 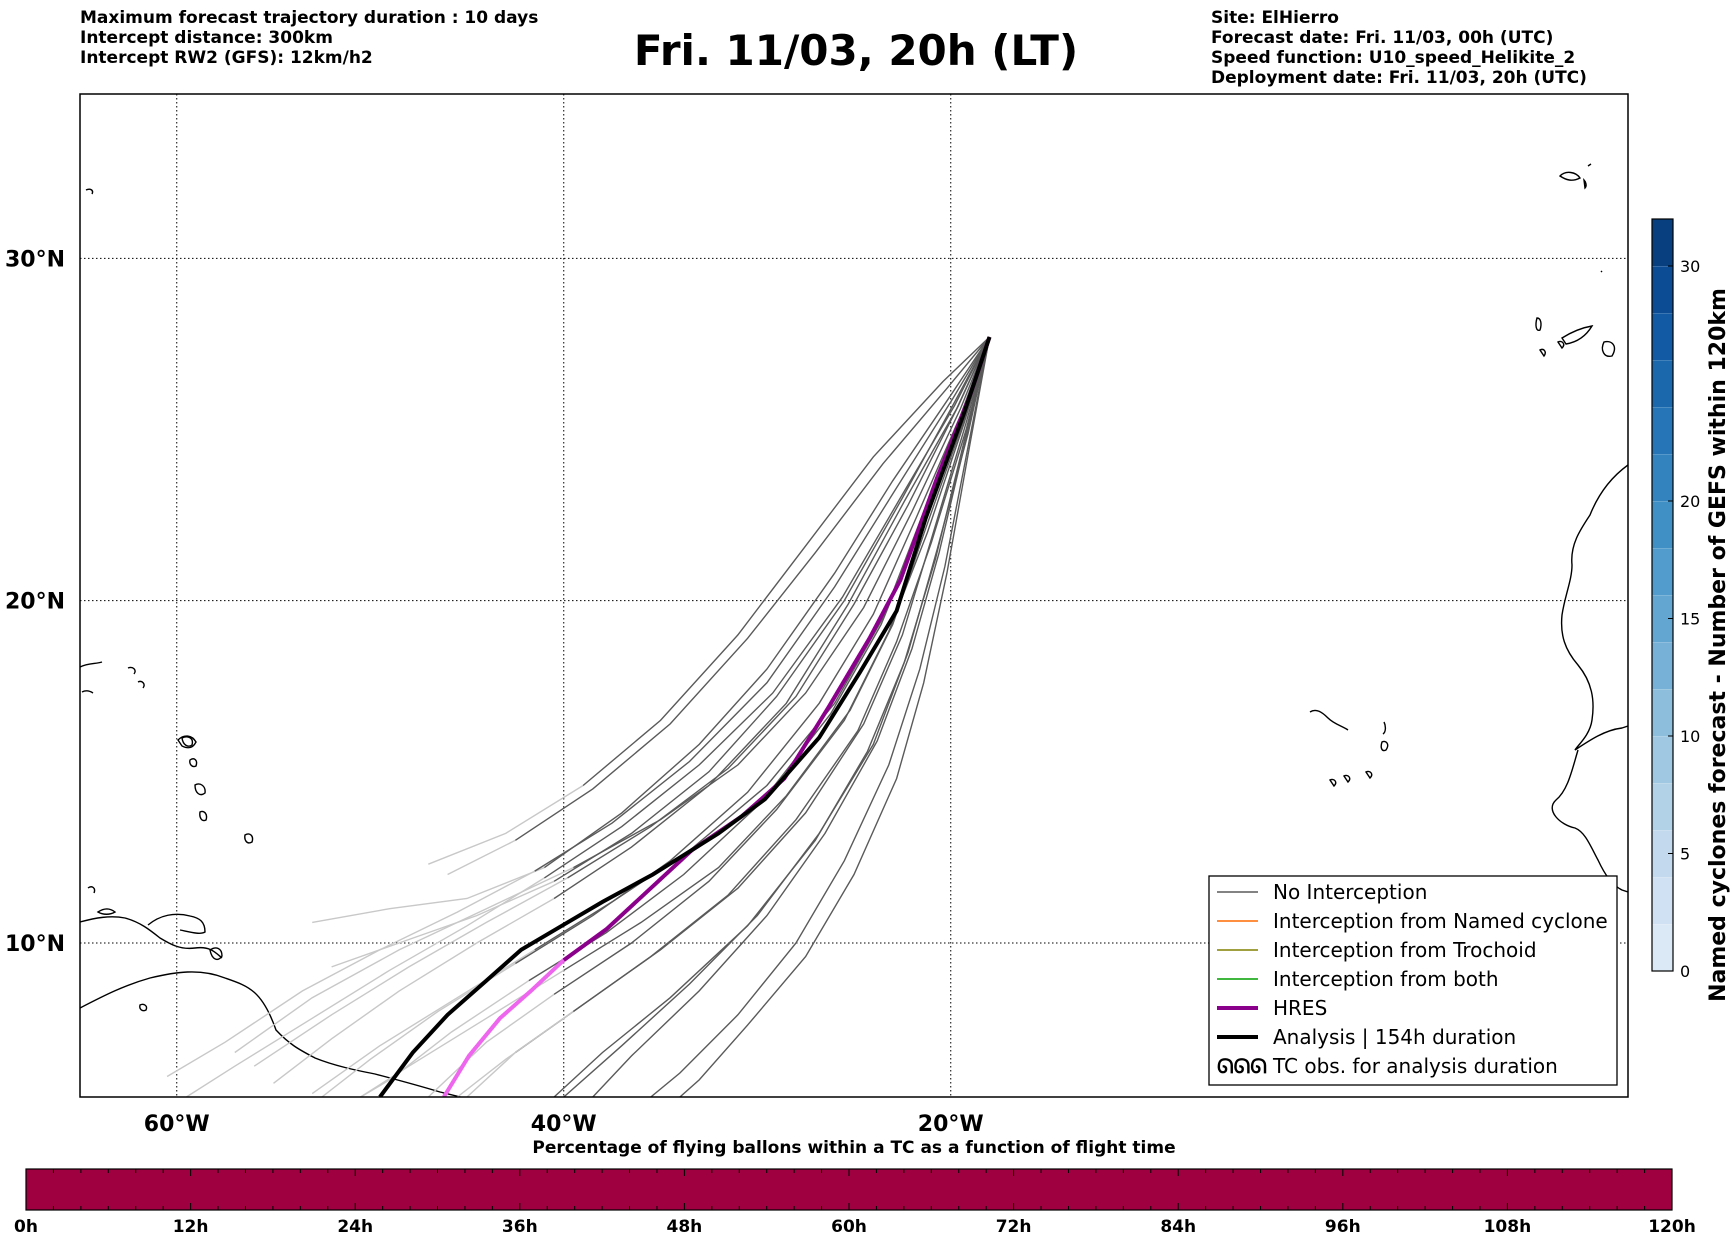 What do you see at coordinates (1594, 607) in the screenshot?
I see `coastline-west-africa` at bounding box center [1594, 607].